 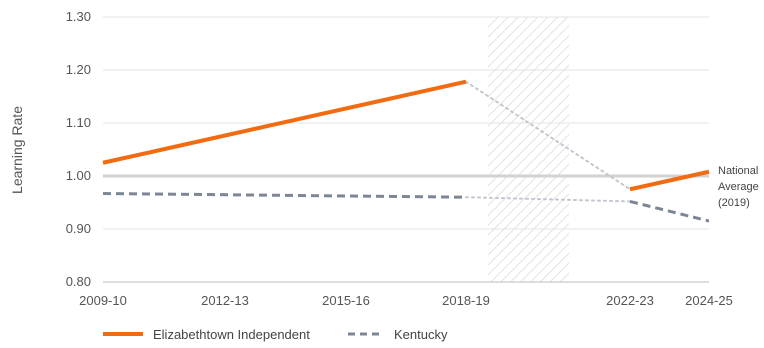 What do you see at coordinates (78, 16) in the screenshot?
I see `y-tick-label: 1.30` at bounding box center [78, 16].